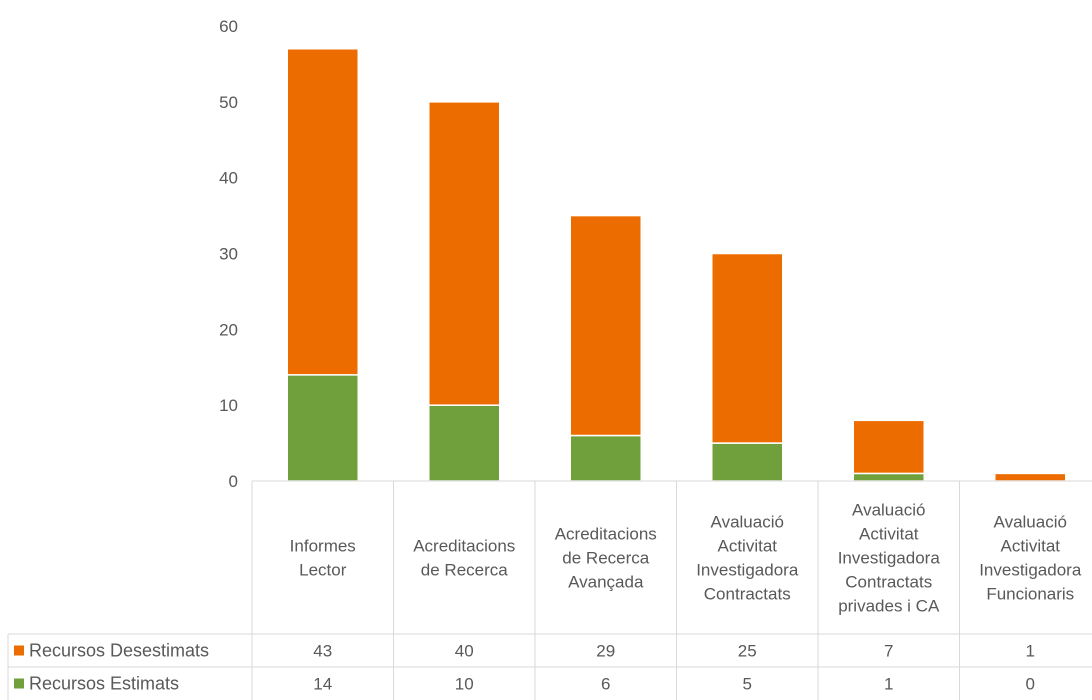 The image size is (1092, 700). Describe the element at coordinates (605, 651) in the screenshot. I see `data-label: 29` at that location.